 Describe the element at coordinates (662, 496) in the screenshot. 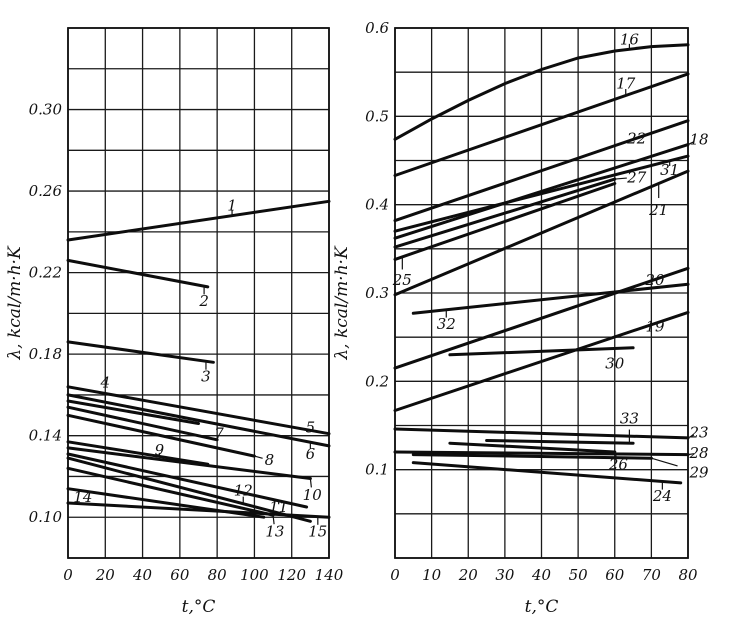

I see `series-label-24: 24` at that location.